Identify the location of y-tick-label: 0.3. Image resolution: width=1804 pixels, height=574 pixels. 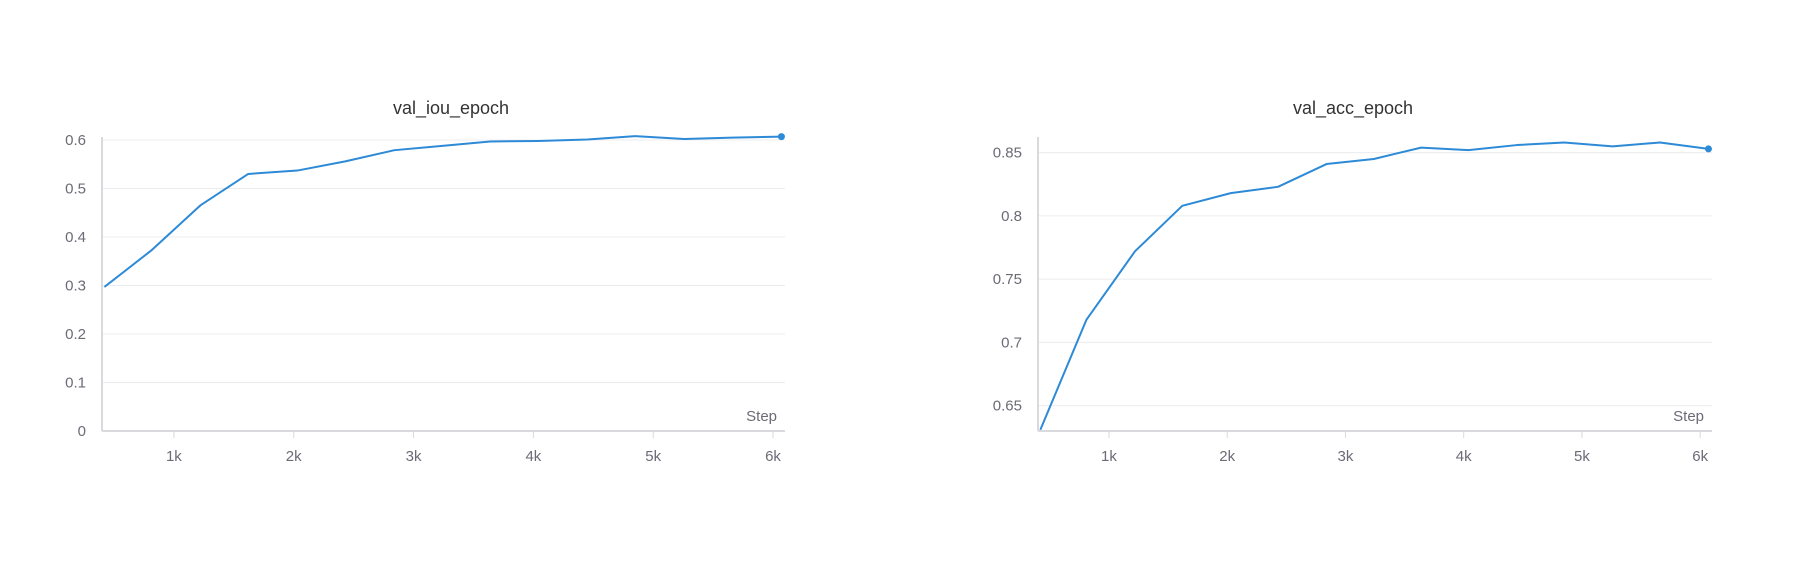
(75, 286).